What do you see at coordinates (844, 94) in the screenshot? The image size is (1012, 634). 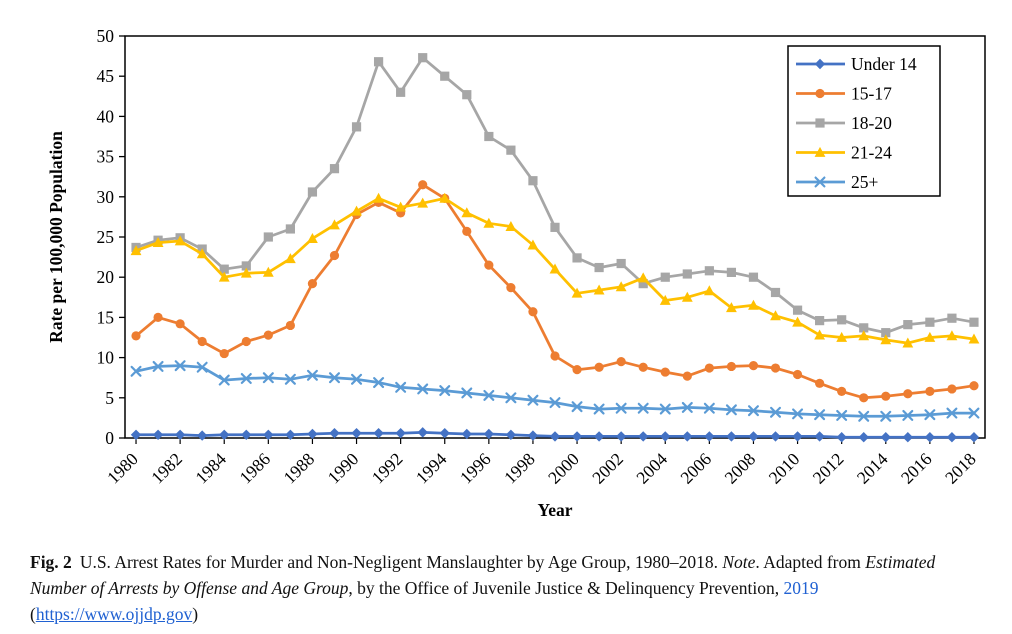 I see `legend-item-15-17: 15-17` at bounding box center [844, 94].